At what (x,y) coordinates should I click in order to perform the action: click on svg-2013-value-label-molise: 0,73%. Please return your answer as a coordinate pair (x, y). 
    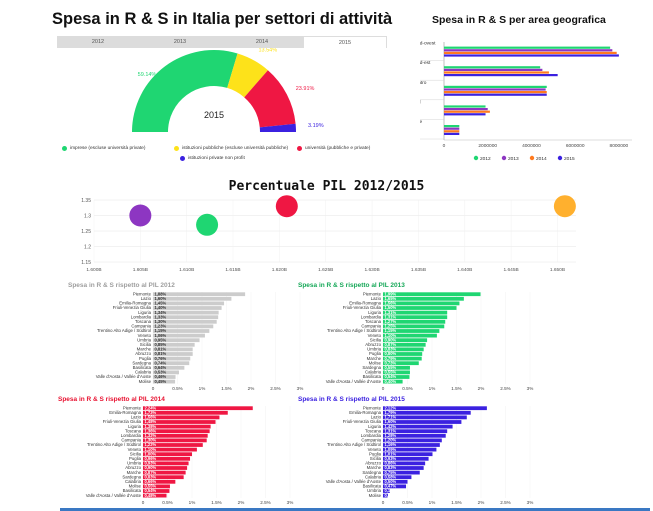
    Looking at the image, I should click on (391, 362).